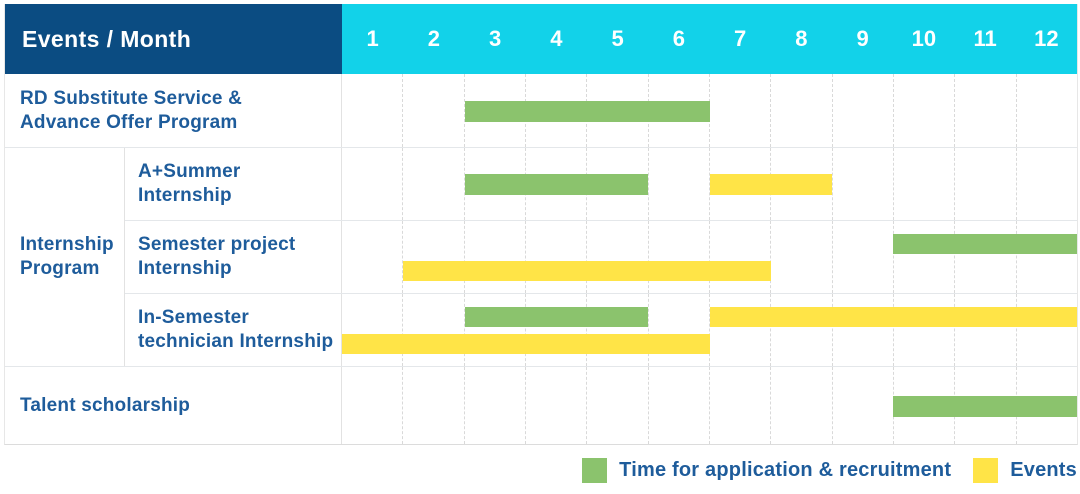 The height and width of the screenshot is (494, 1080). Describe the element at coordinates (173, 39) in the screenshot. I see `events-month-header-cell: Events / Month` at that location.